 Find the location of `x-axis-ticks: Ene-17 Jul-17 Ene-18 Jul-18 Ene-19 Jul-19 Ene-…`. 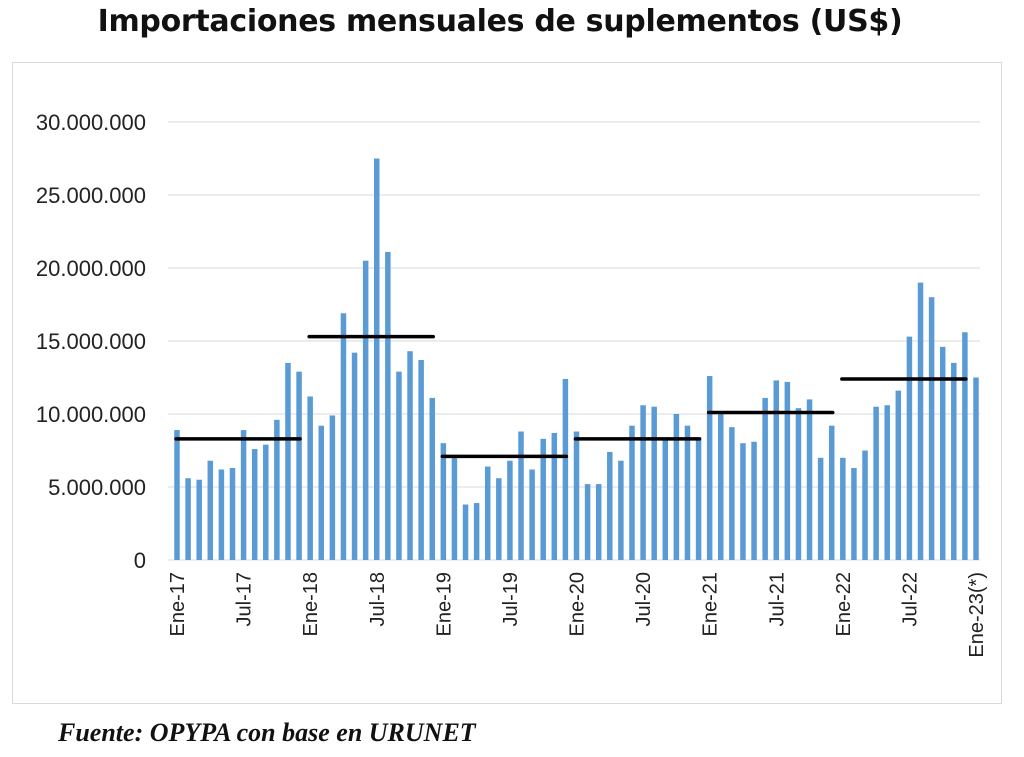

x-axis-ticks: Ene-17 Jul-17 Ene-18 Jul-18 Ene-19 Jul-19 Ene-… is located at coordinates (577, 615).